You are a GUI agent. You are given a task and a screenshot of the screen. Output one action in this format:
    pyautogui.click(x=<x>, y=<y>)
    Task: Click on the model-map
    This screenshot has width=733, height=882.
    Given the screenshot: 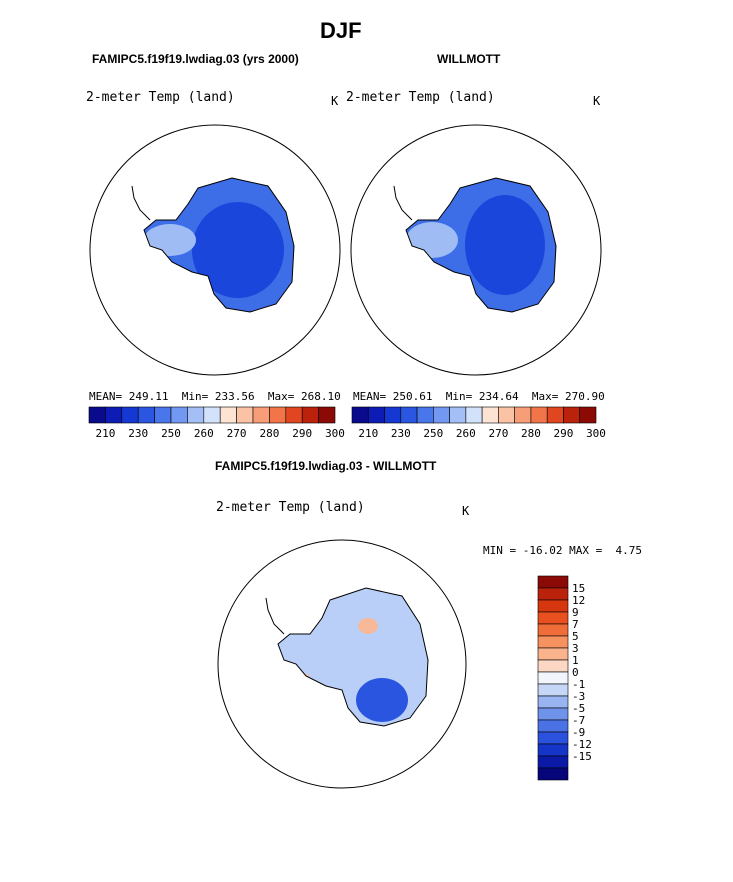 What is the action you would take?
    pyautogui.click(x=215, y=250)
    